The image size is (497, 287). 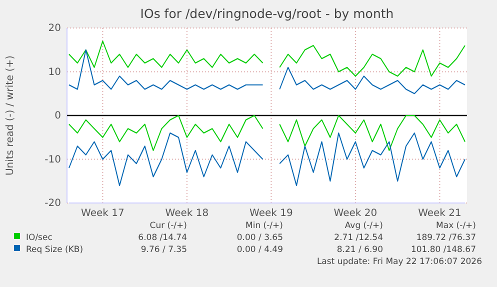 I want to click on text: Max (-/+), so click(x=456, y=226).